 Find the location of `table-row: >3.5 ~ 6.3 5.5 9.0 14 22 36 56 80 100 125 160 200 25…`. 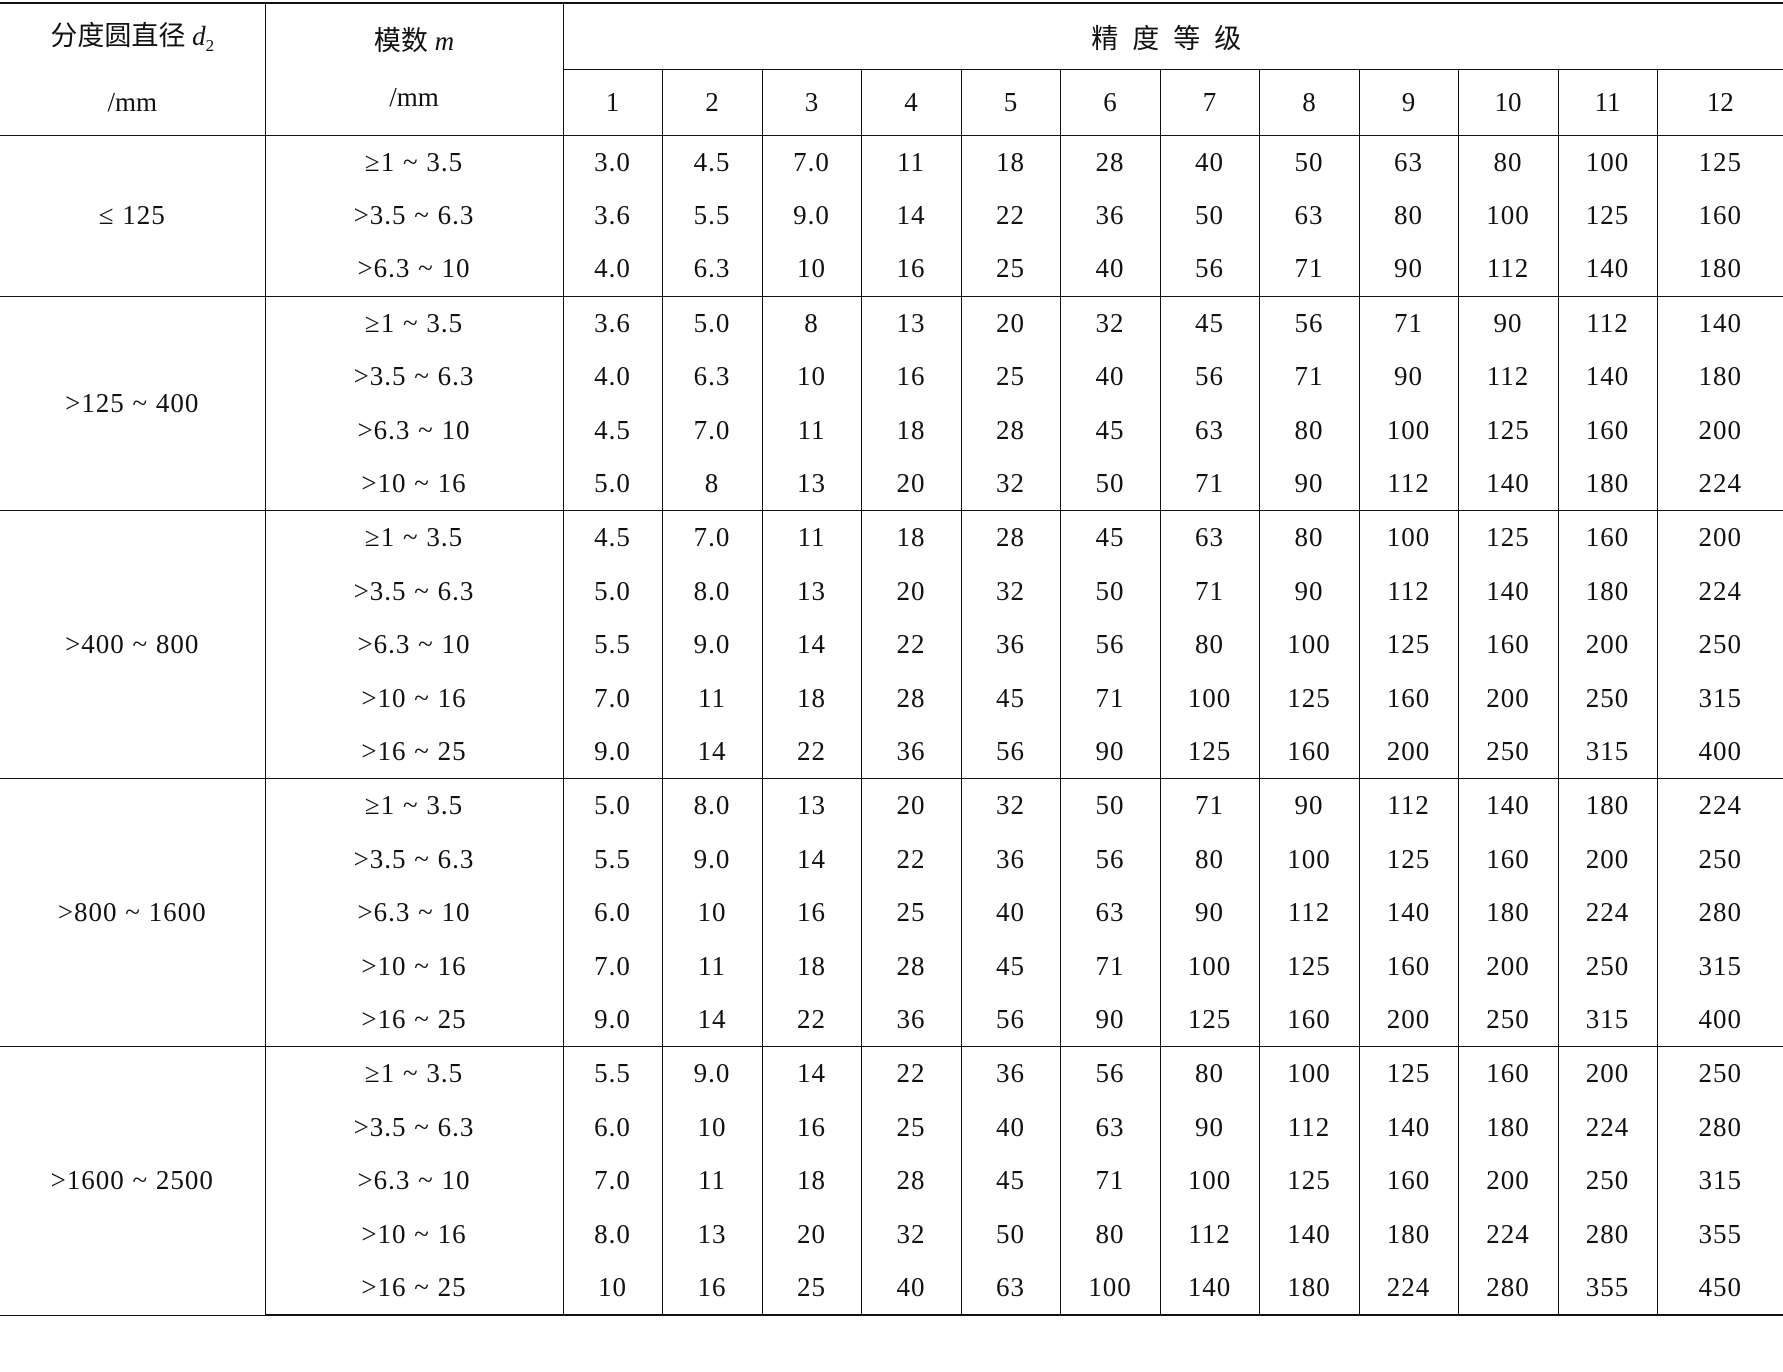

table-row: >3.5 ~ 6.3 5.5 9.0 14 22 36 56 80 100 125 160 200 25… is located at coordinates (891, 859).